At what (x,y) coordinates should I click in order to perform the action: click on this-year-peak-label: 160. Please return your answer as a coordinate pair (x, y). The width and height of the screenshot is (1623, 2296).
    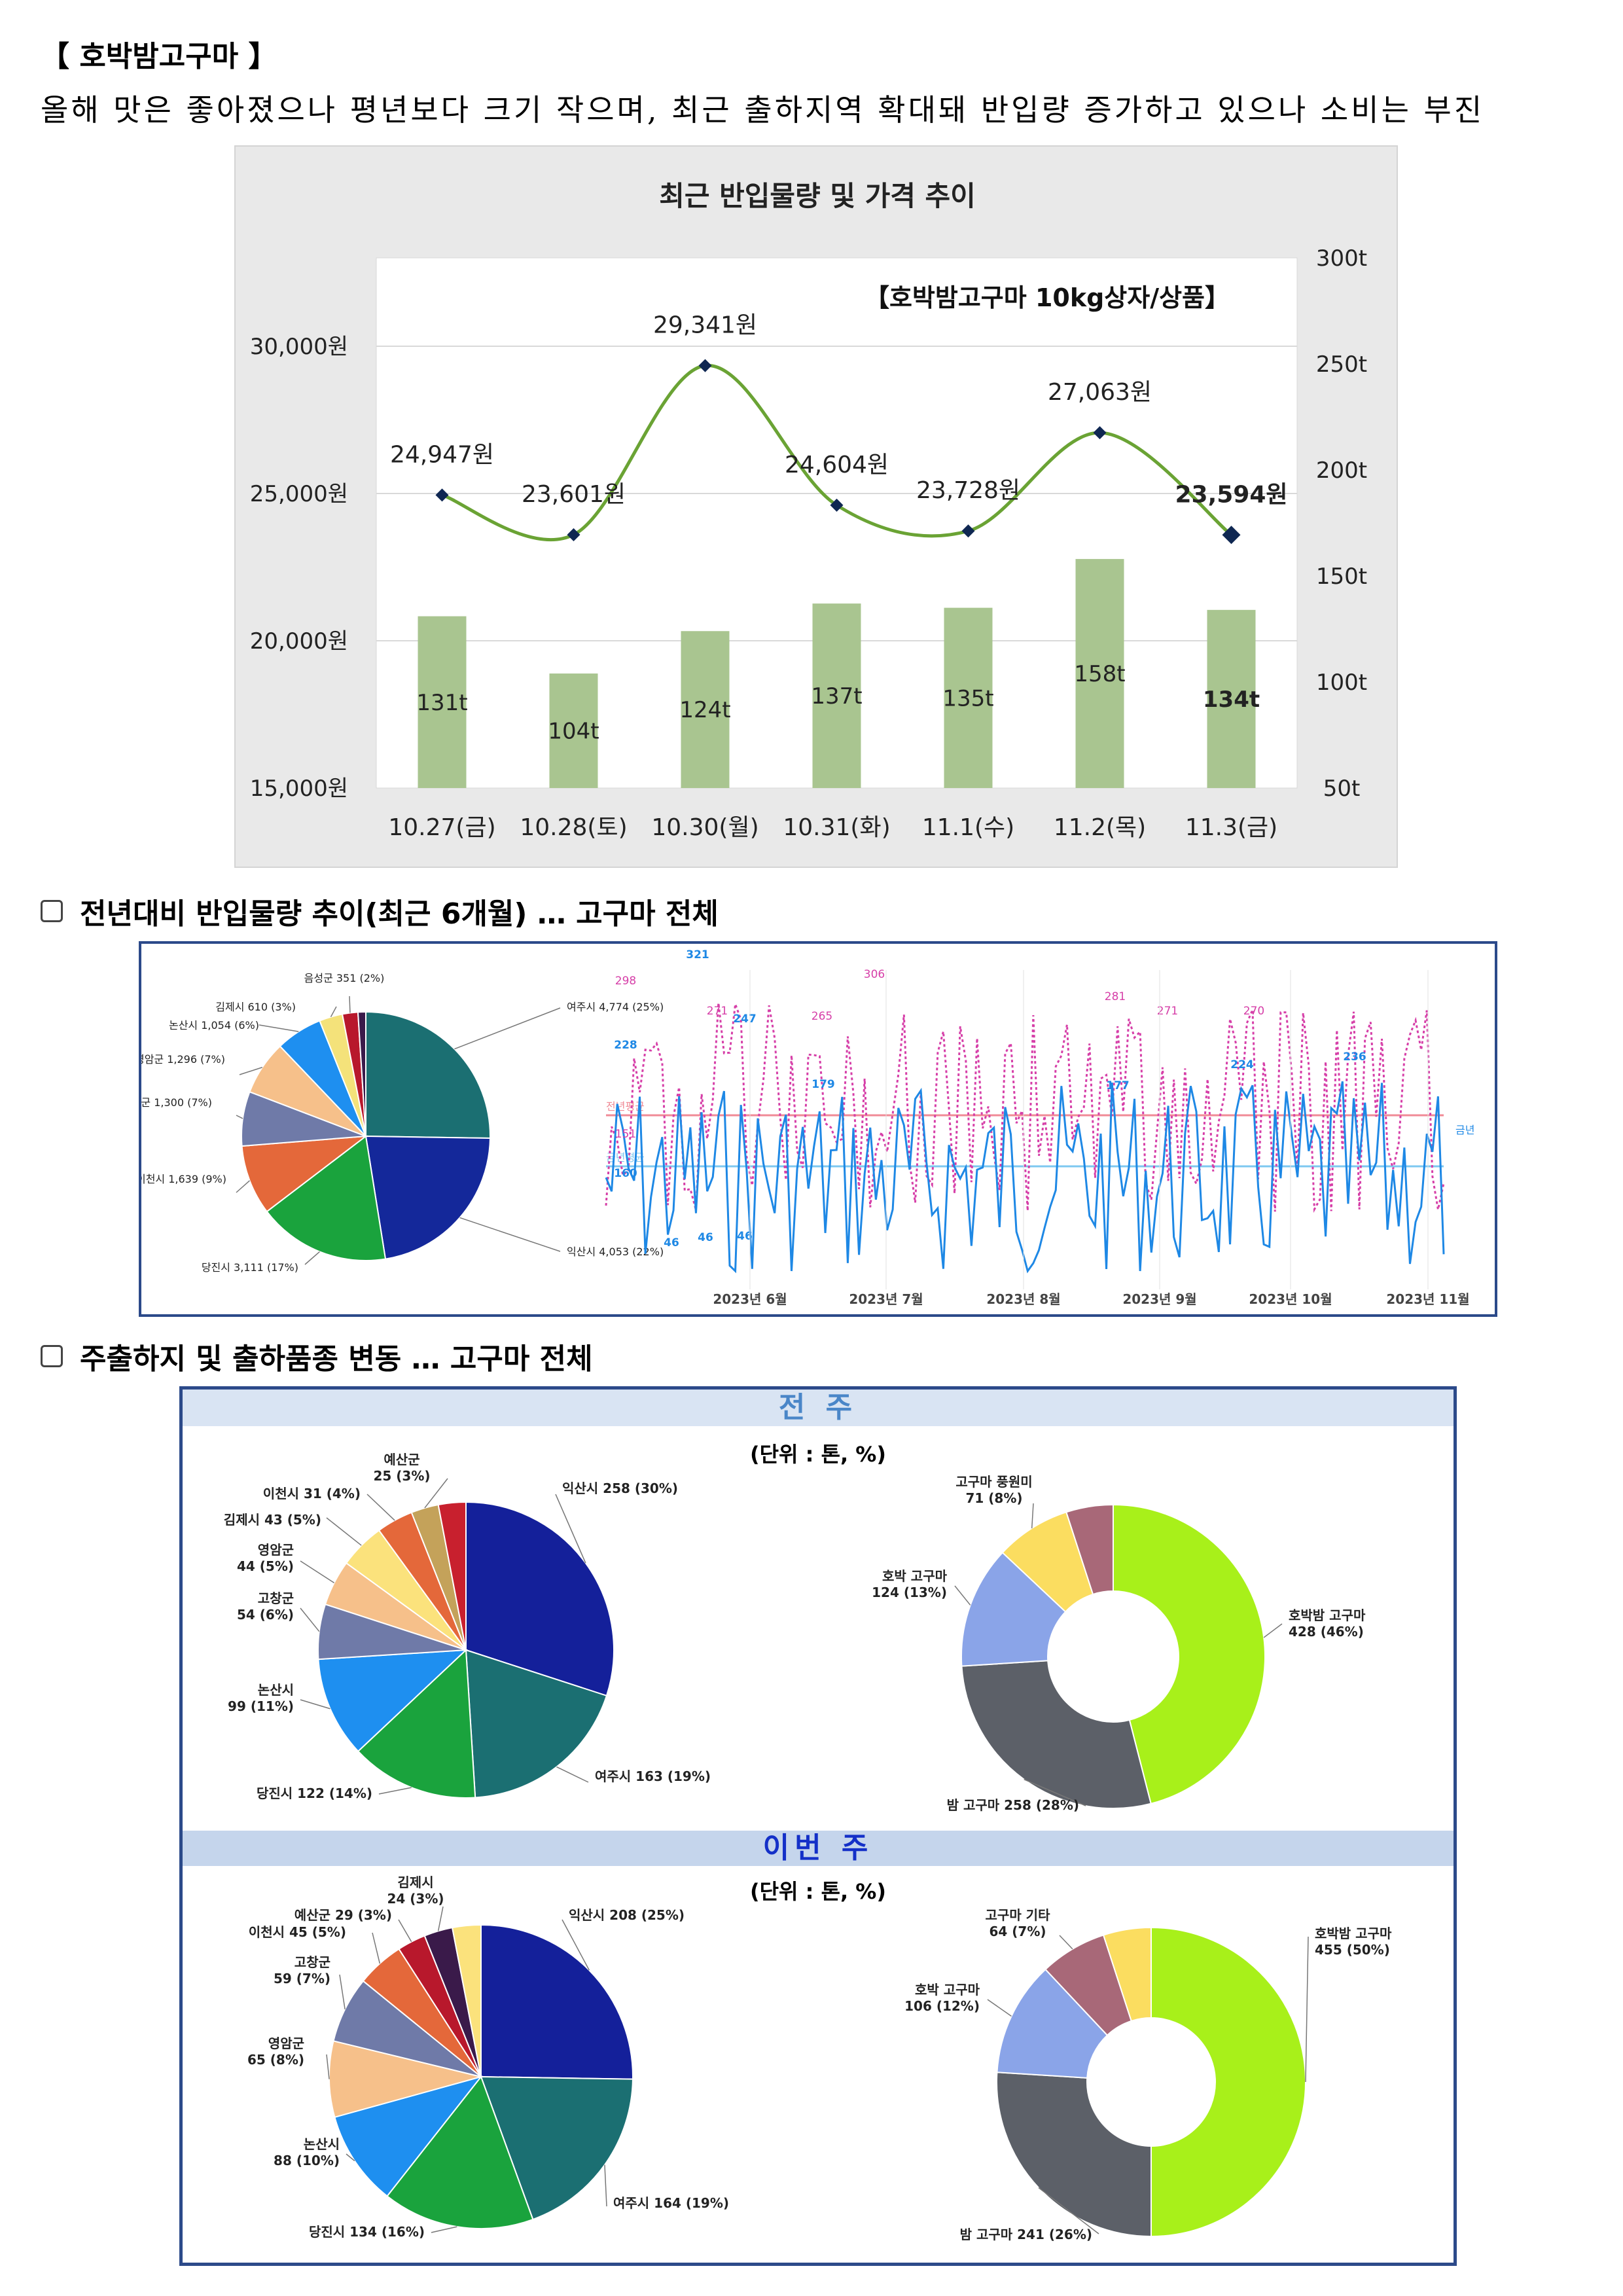
    Looking at the image, I should click on (625, 1173).